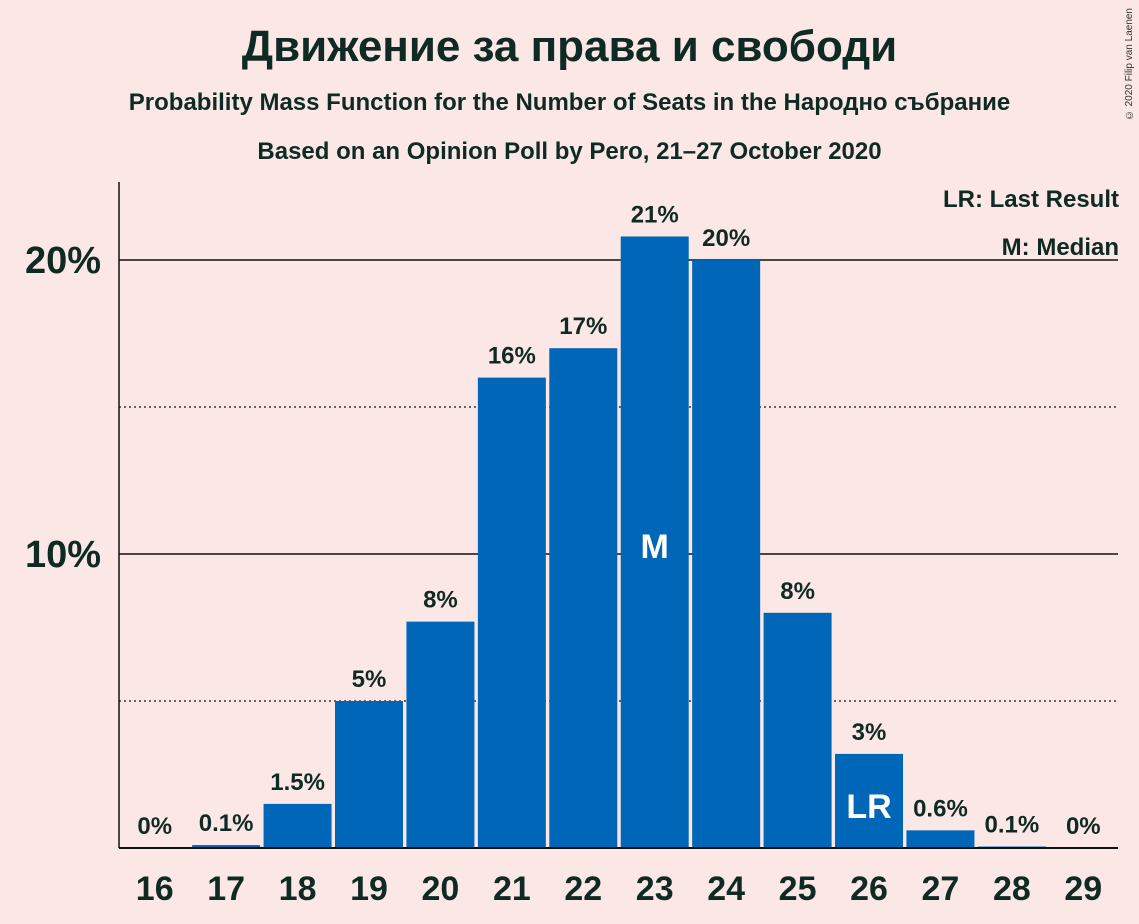  Describe the element at coordinates (940, 808) in the screenshot. I see `data-label: 0.6%` at that location.